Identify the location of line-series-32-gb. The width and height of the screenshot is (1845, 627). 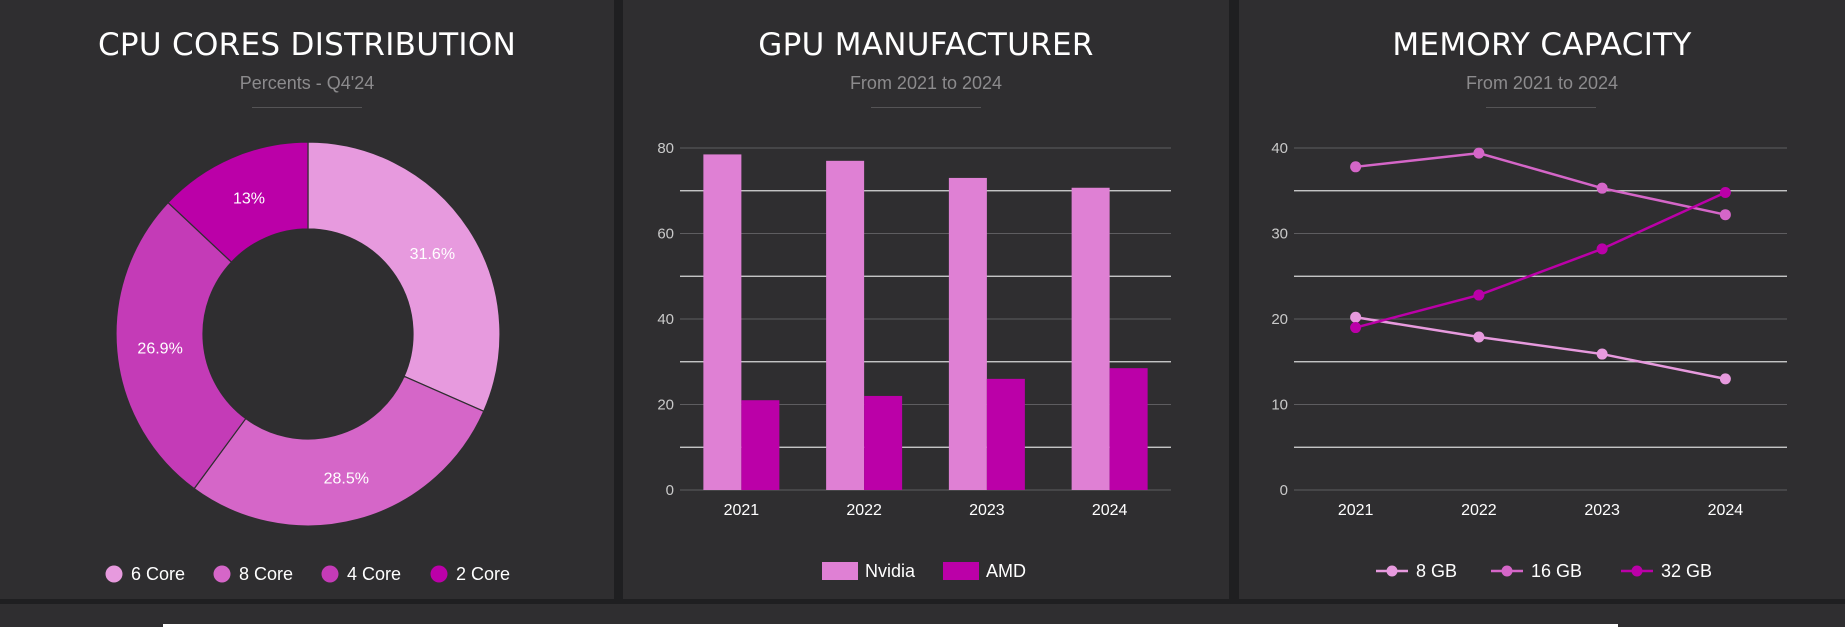
(1540, 260).